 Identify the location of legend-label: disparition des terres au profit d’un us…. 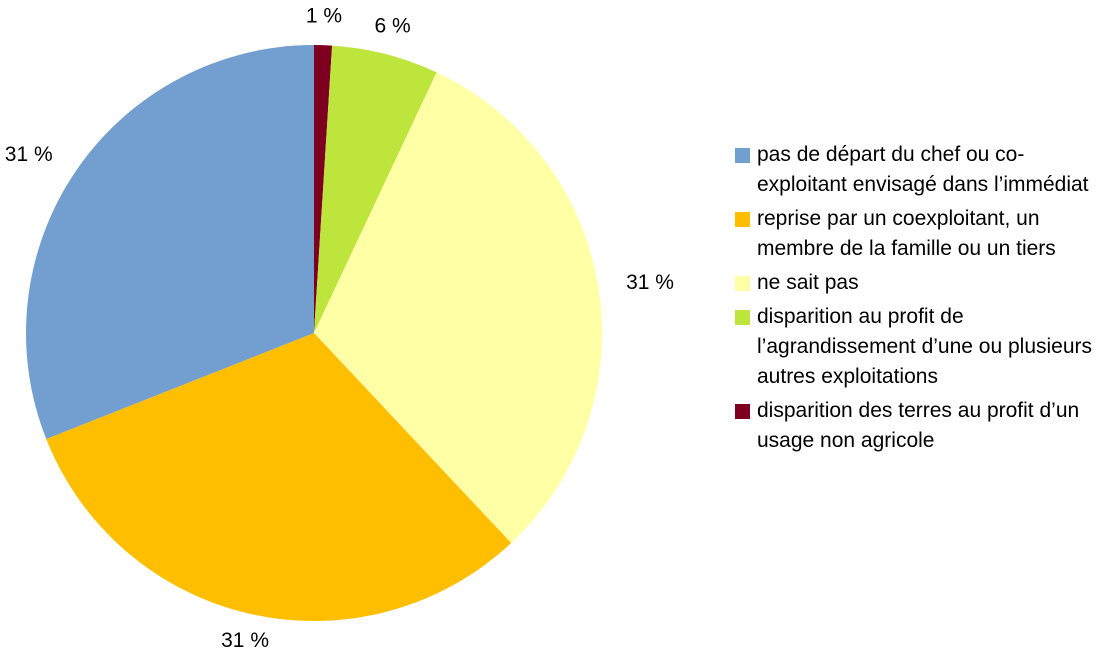
(918, 425).